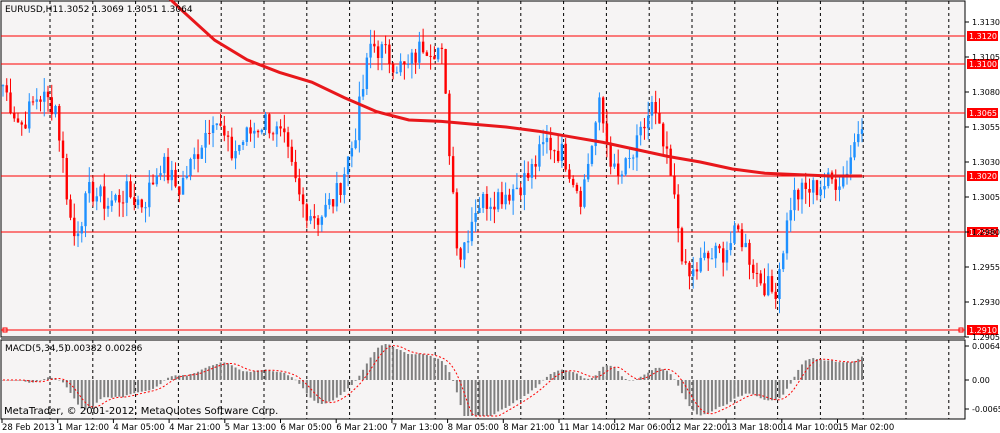 This screenshot has height=433, width=1000. I want to click on level-label: 1.2980, so click(983, 232).